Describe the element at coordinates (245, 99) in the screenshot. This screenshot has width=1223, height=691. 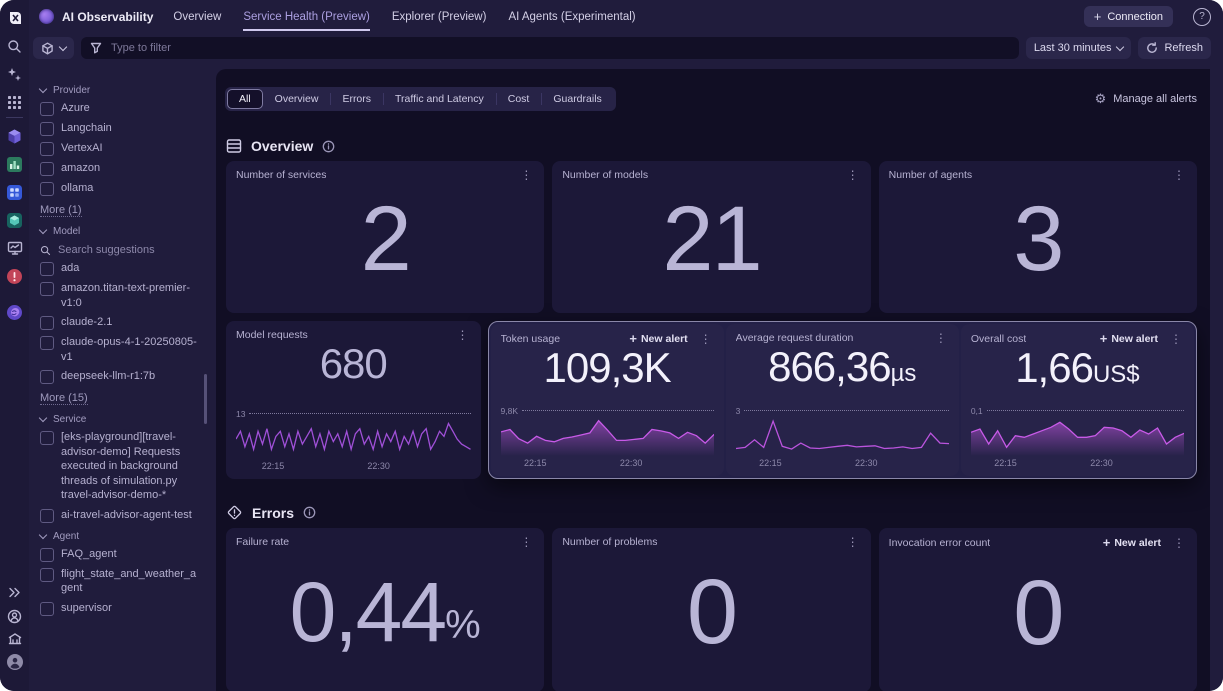
I see `tab-all: All` at that location.